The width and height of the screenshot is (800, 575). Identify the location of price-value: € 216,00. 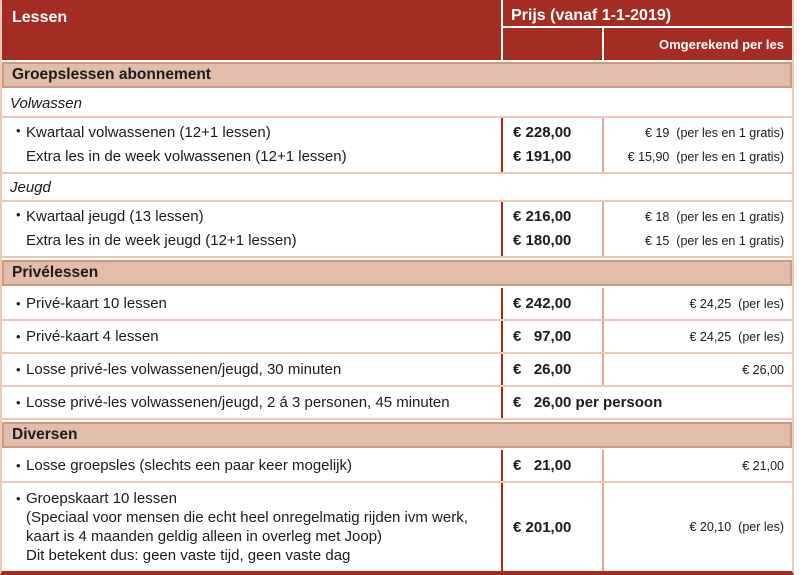
(542, 216).